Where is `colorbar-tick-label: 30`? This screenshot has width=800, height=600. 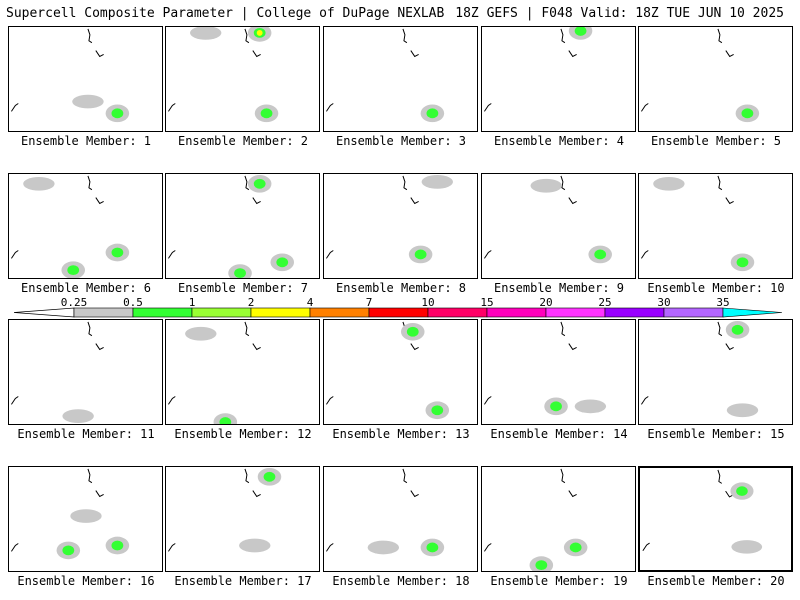 colorbar-tick-label: 30 is located at coordinates (663, 302).